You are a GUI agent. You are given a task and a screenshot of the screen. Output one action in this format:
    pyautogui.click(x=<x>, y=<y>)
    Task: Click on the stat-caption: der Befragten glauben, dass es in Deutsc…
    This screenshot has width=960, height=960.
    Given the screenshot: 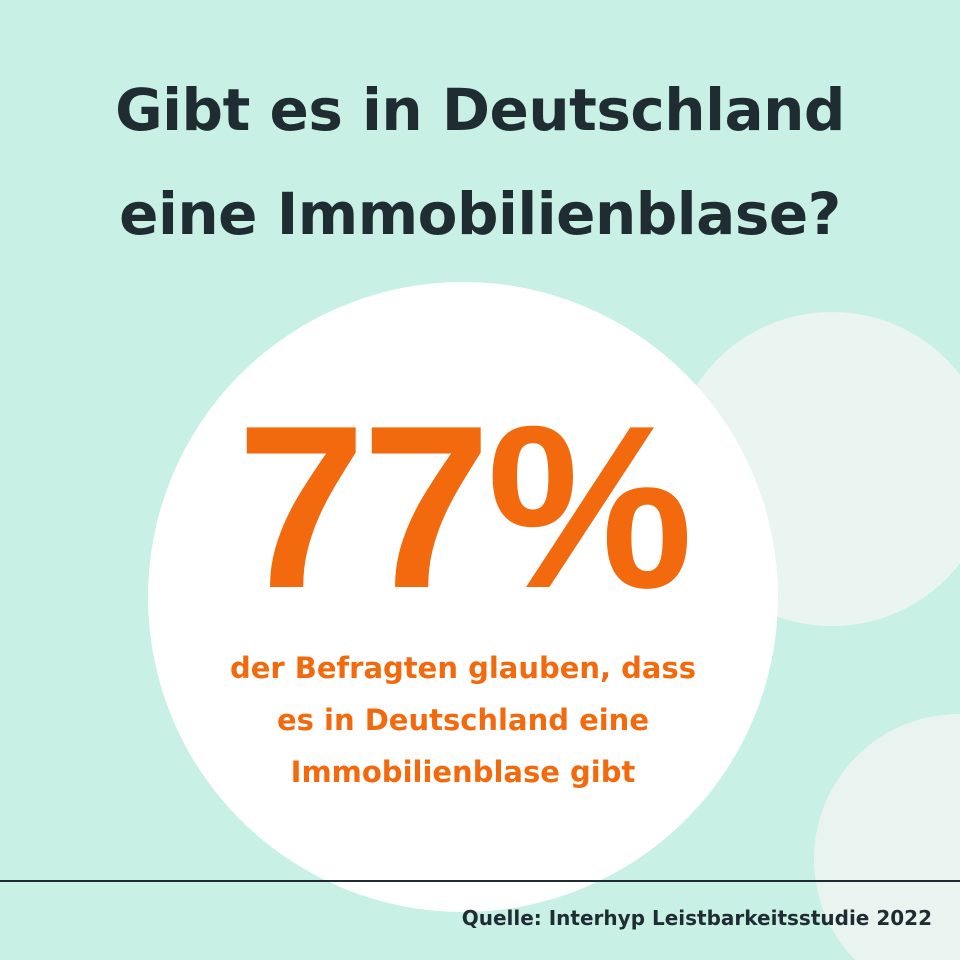 What is the action you would take?
    pyautogui.click(x=463, y=720)
    